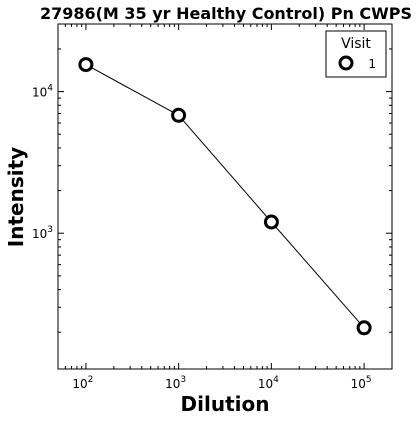  Describe the element at coordinates (42, 233) in the screenshot. I see `y-tick-label: 10³` at that location.